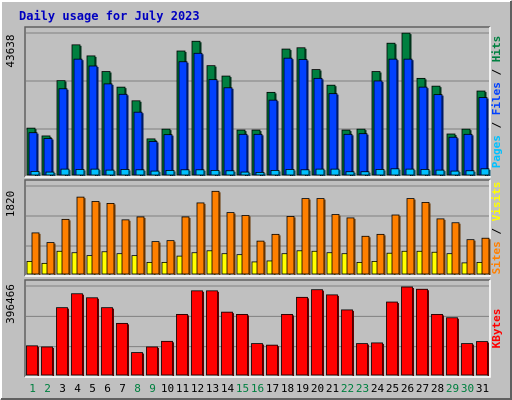 The height and width of the screenshot is (400, 512). I want to click on visitors-legend: Sites / Visits, so click(496, 228).